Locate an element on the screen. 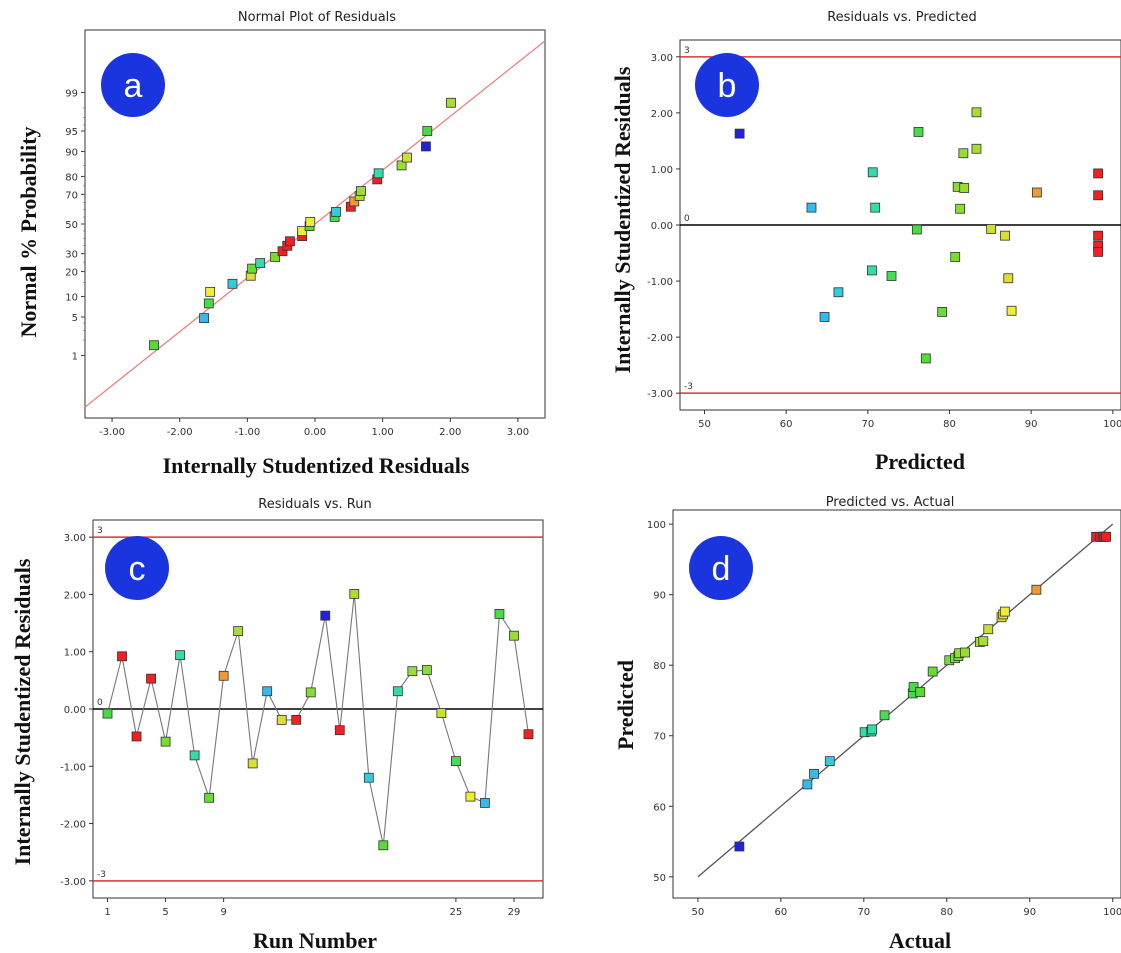 The height and width of the screenshot is (953, 1121). panel-b-badge is located at coordinates (727, 85).